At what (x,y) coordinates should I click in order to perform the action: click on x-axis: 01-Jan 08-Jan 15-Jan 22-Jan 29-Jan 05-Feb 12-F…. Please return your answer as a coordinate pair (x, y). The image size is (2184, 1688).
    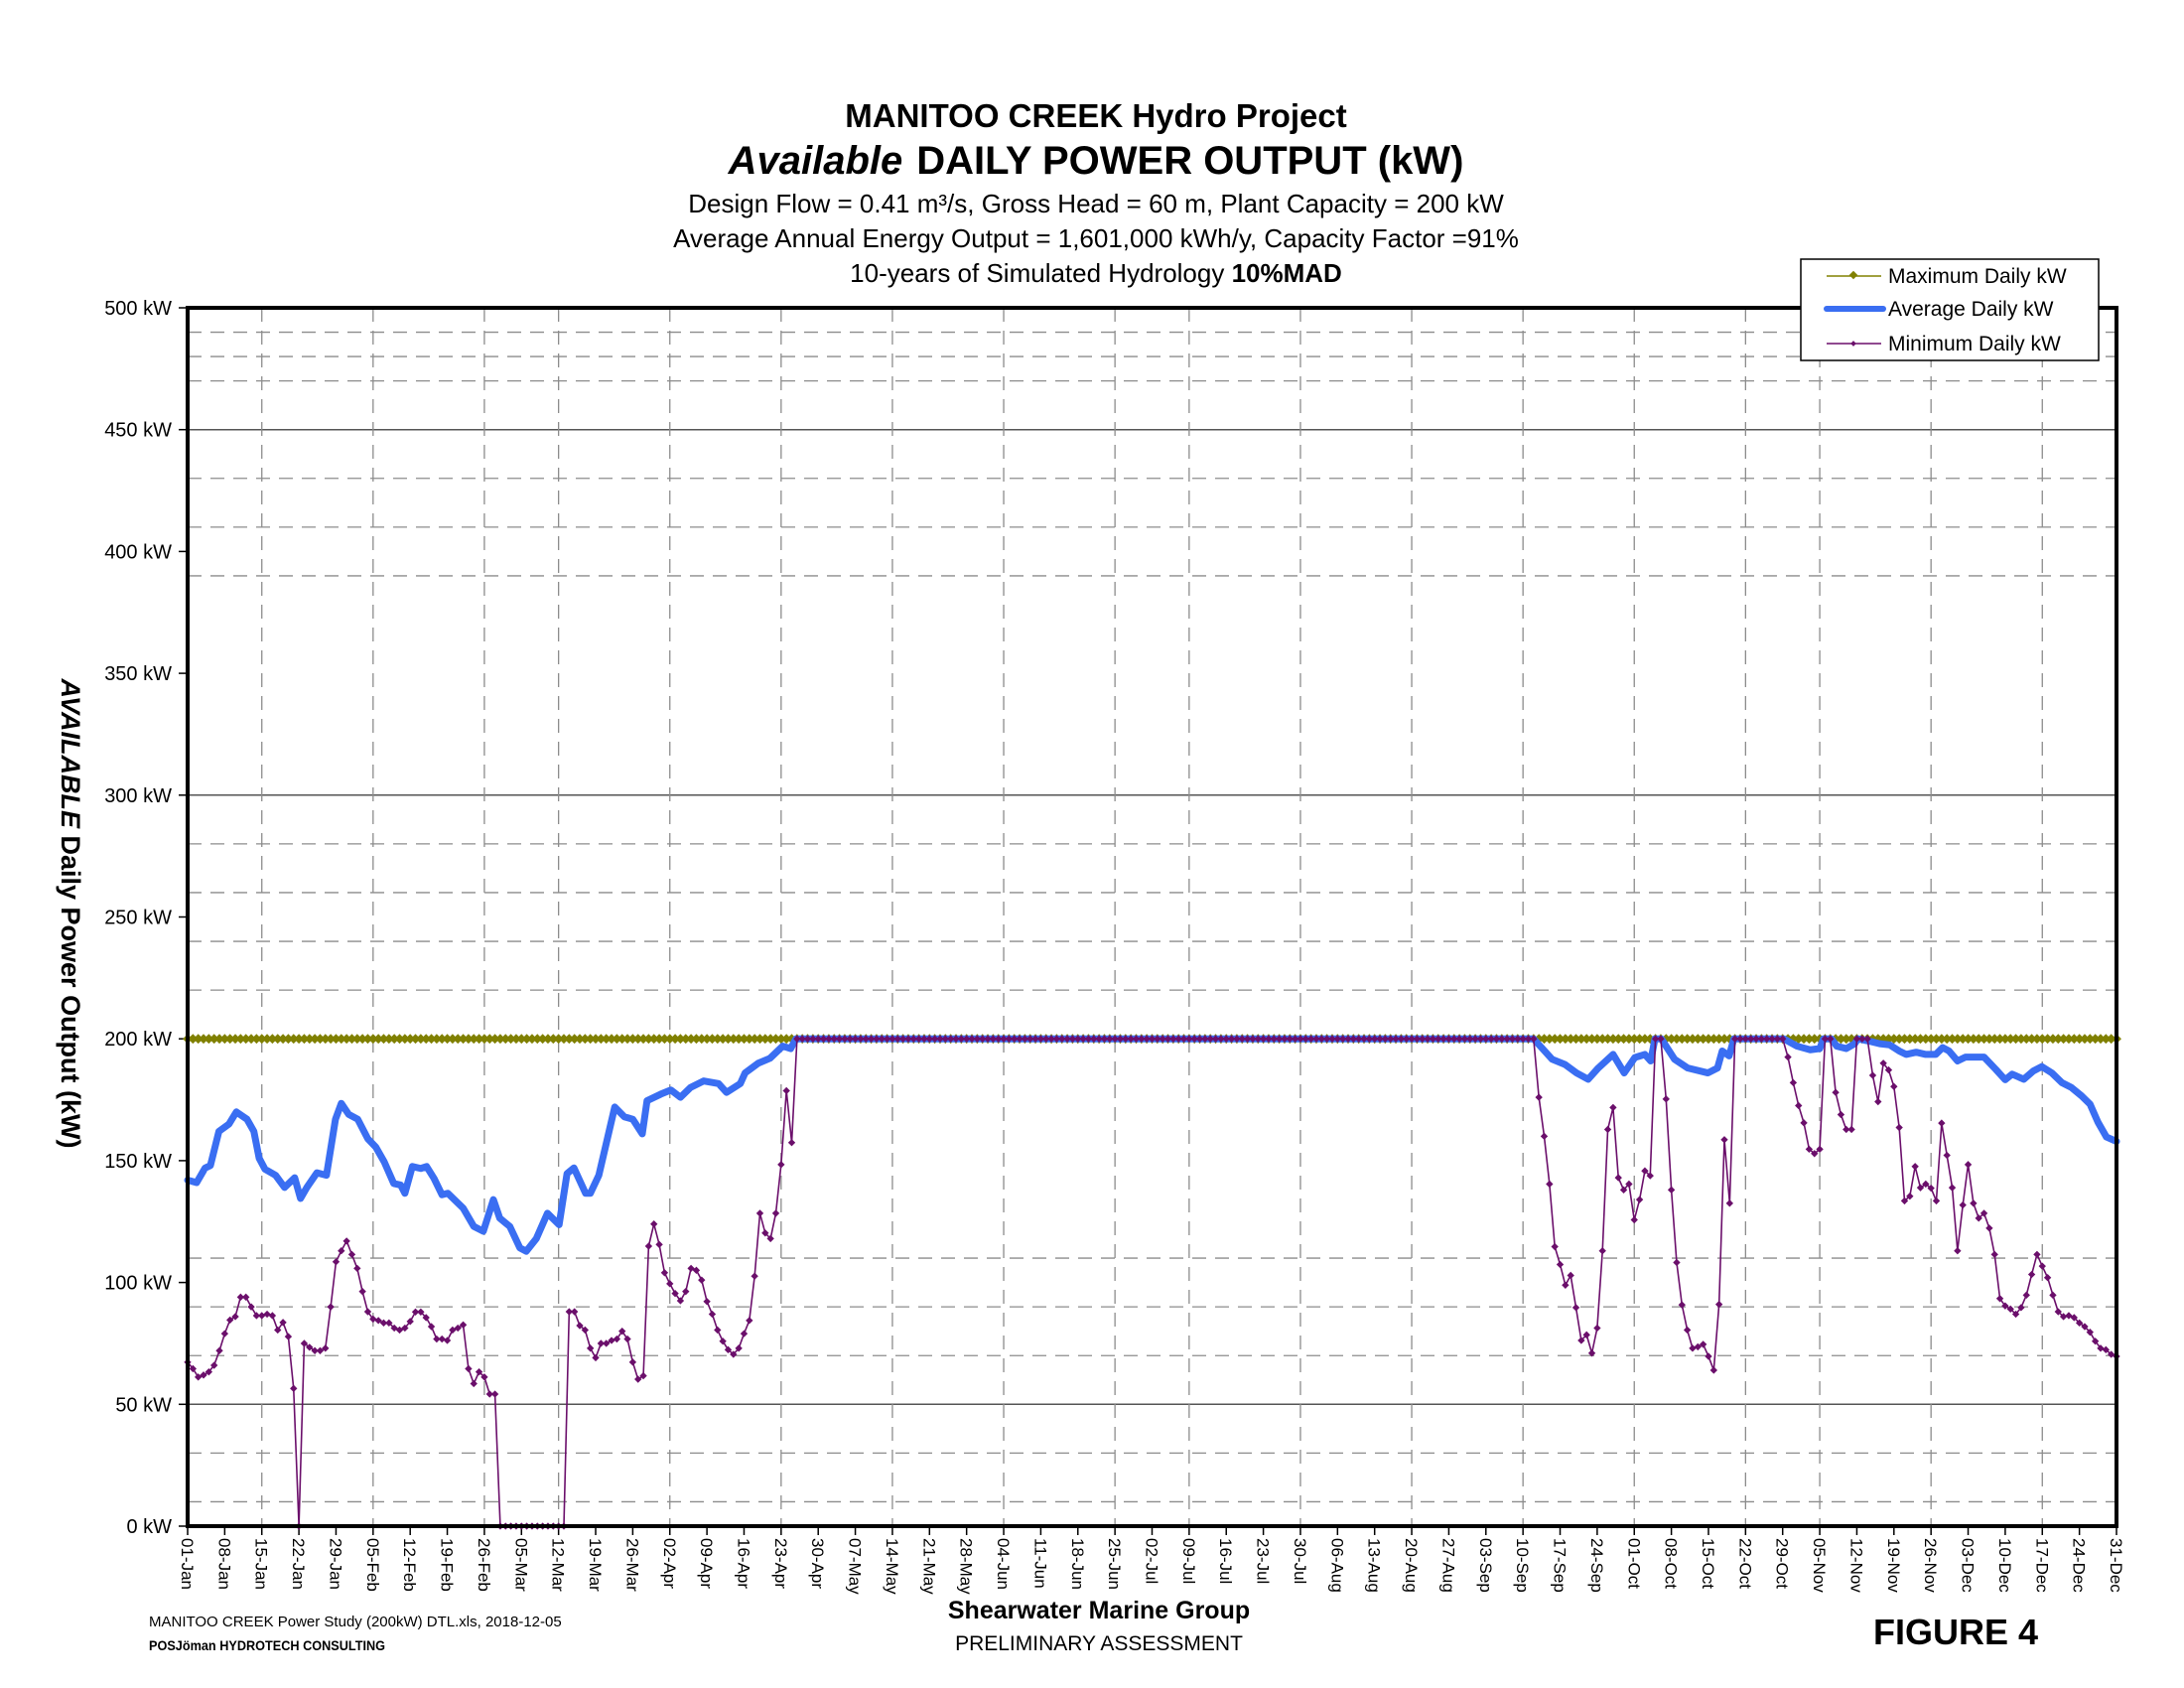
    Looking at the image, I should click on (1151, 1560).